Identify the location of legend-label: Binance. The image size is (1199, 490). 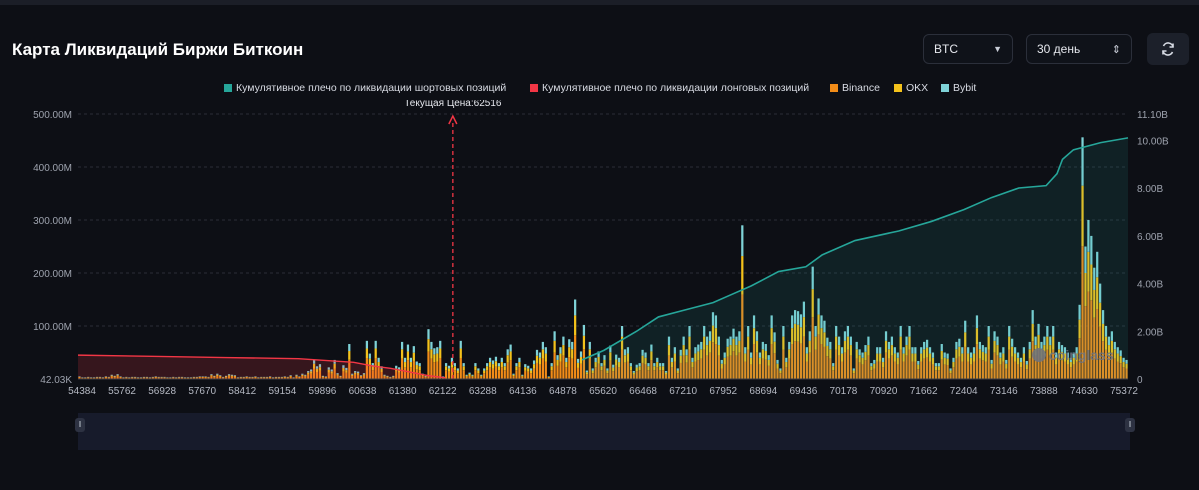
(861, 88).